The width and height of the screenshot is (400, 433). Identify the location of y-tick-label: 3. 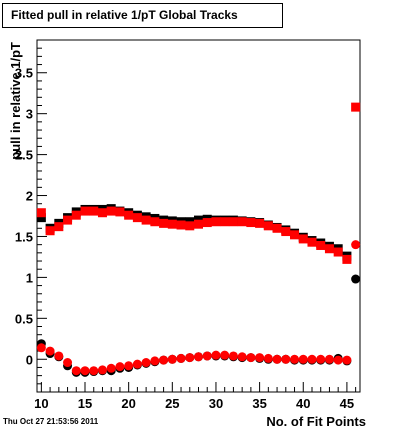
(29, 114).